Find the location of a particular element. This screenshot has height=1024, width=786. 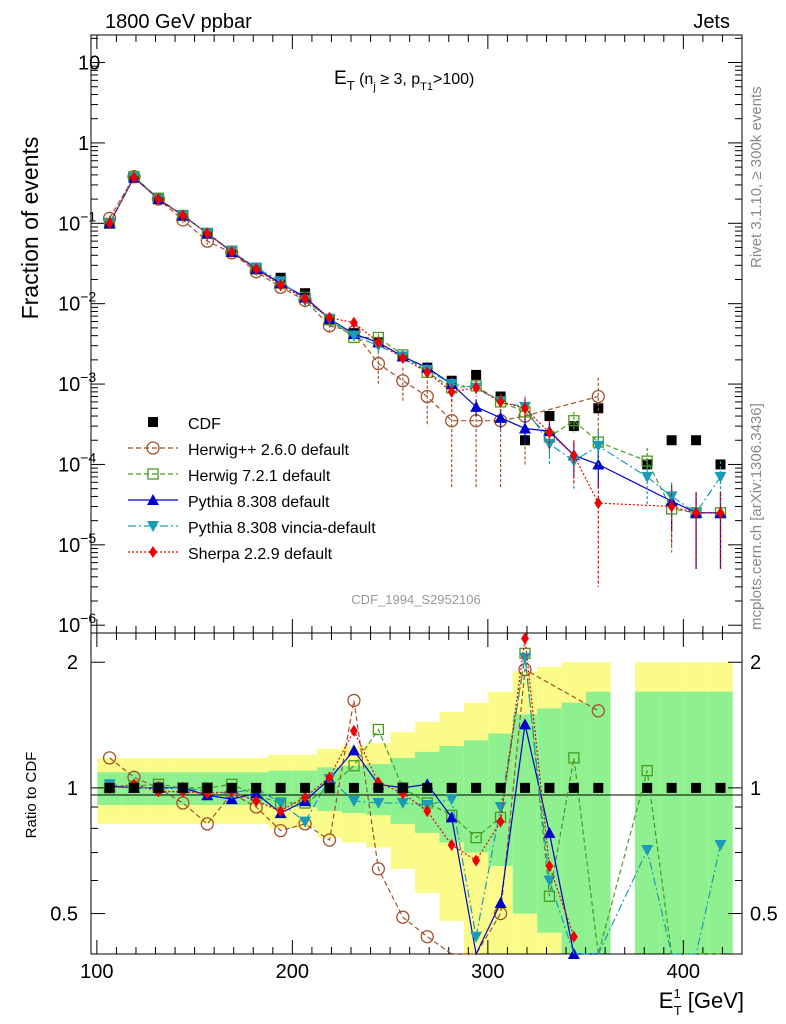

header-right-label: Jets is located at coordinates (711, 22).